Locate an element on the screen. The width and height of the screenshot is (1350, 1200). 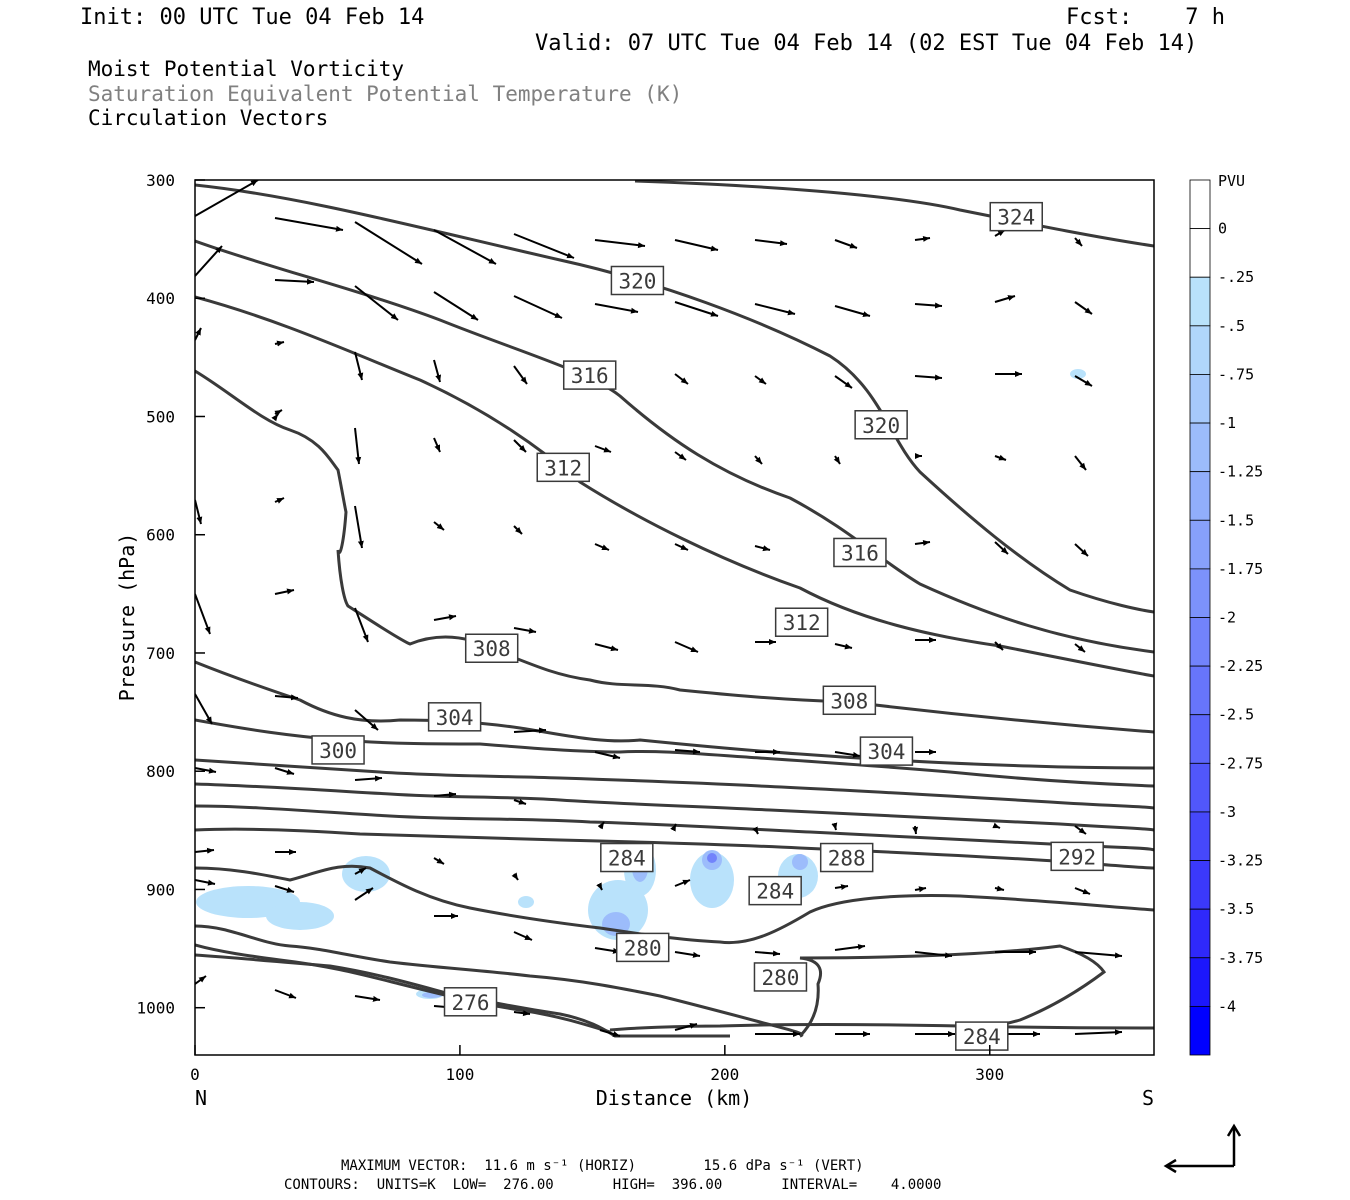
contour-label-text: 312 is located at coordinates (563, 468).